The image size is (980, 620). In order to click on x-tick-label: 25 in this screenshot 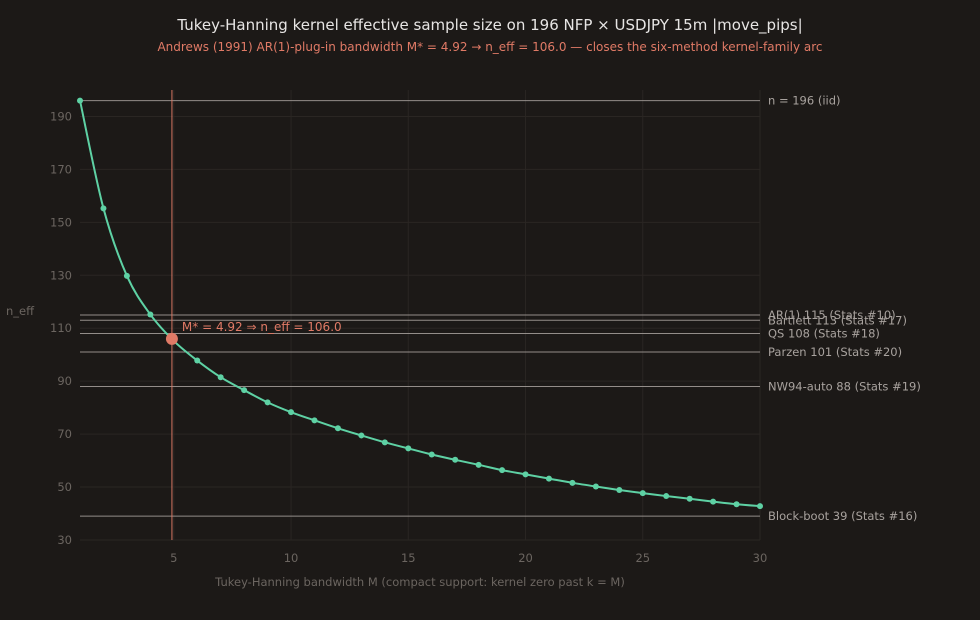, I will do `click(642, 558)`.